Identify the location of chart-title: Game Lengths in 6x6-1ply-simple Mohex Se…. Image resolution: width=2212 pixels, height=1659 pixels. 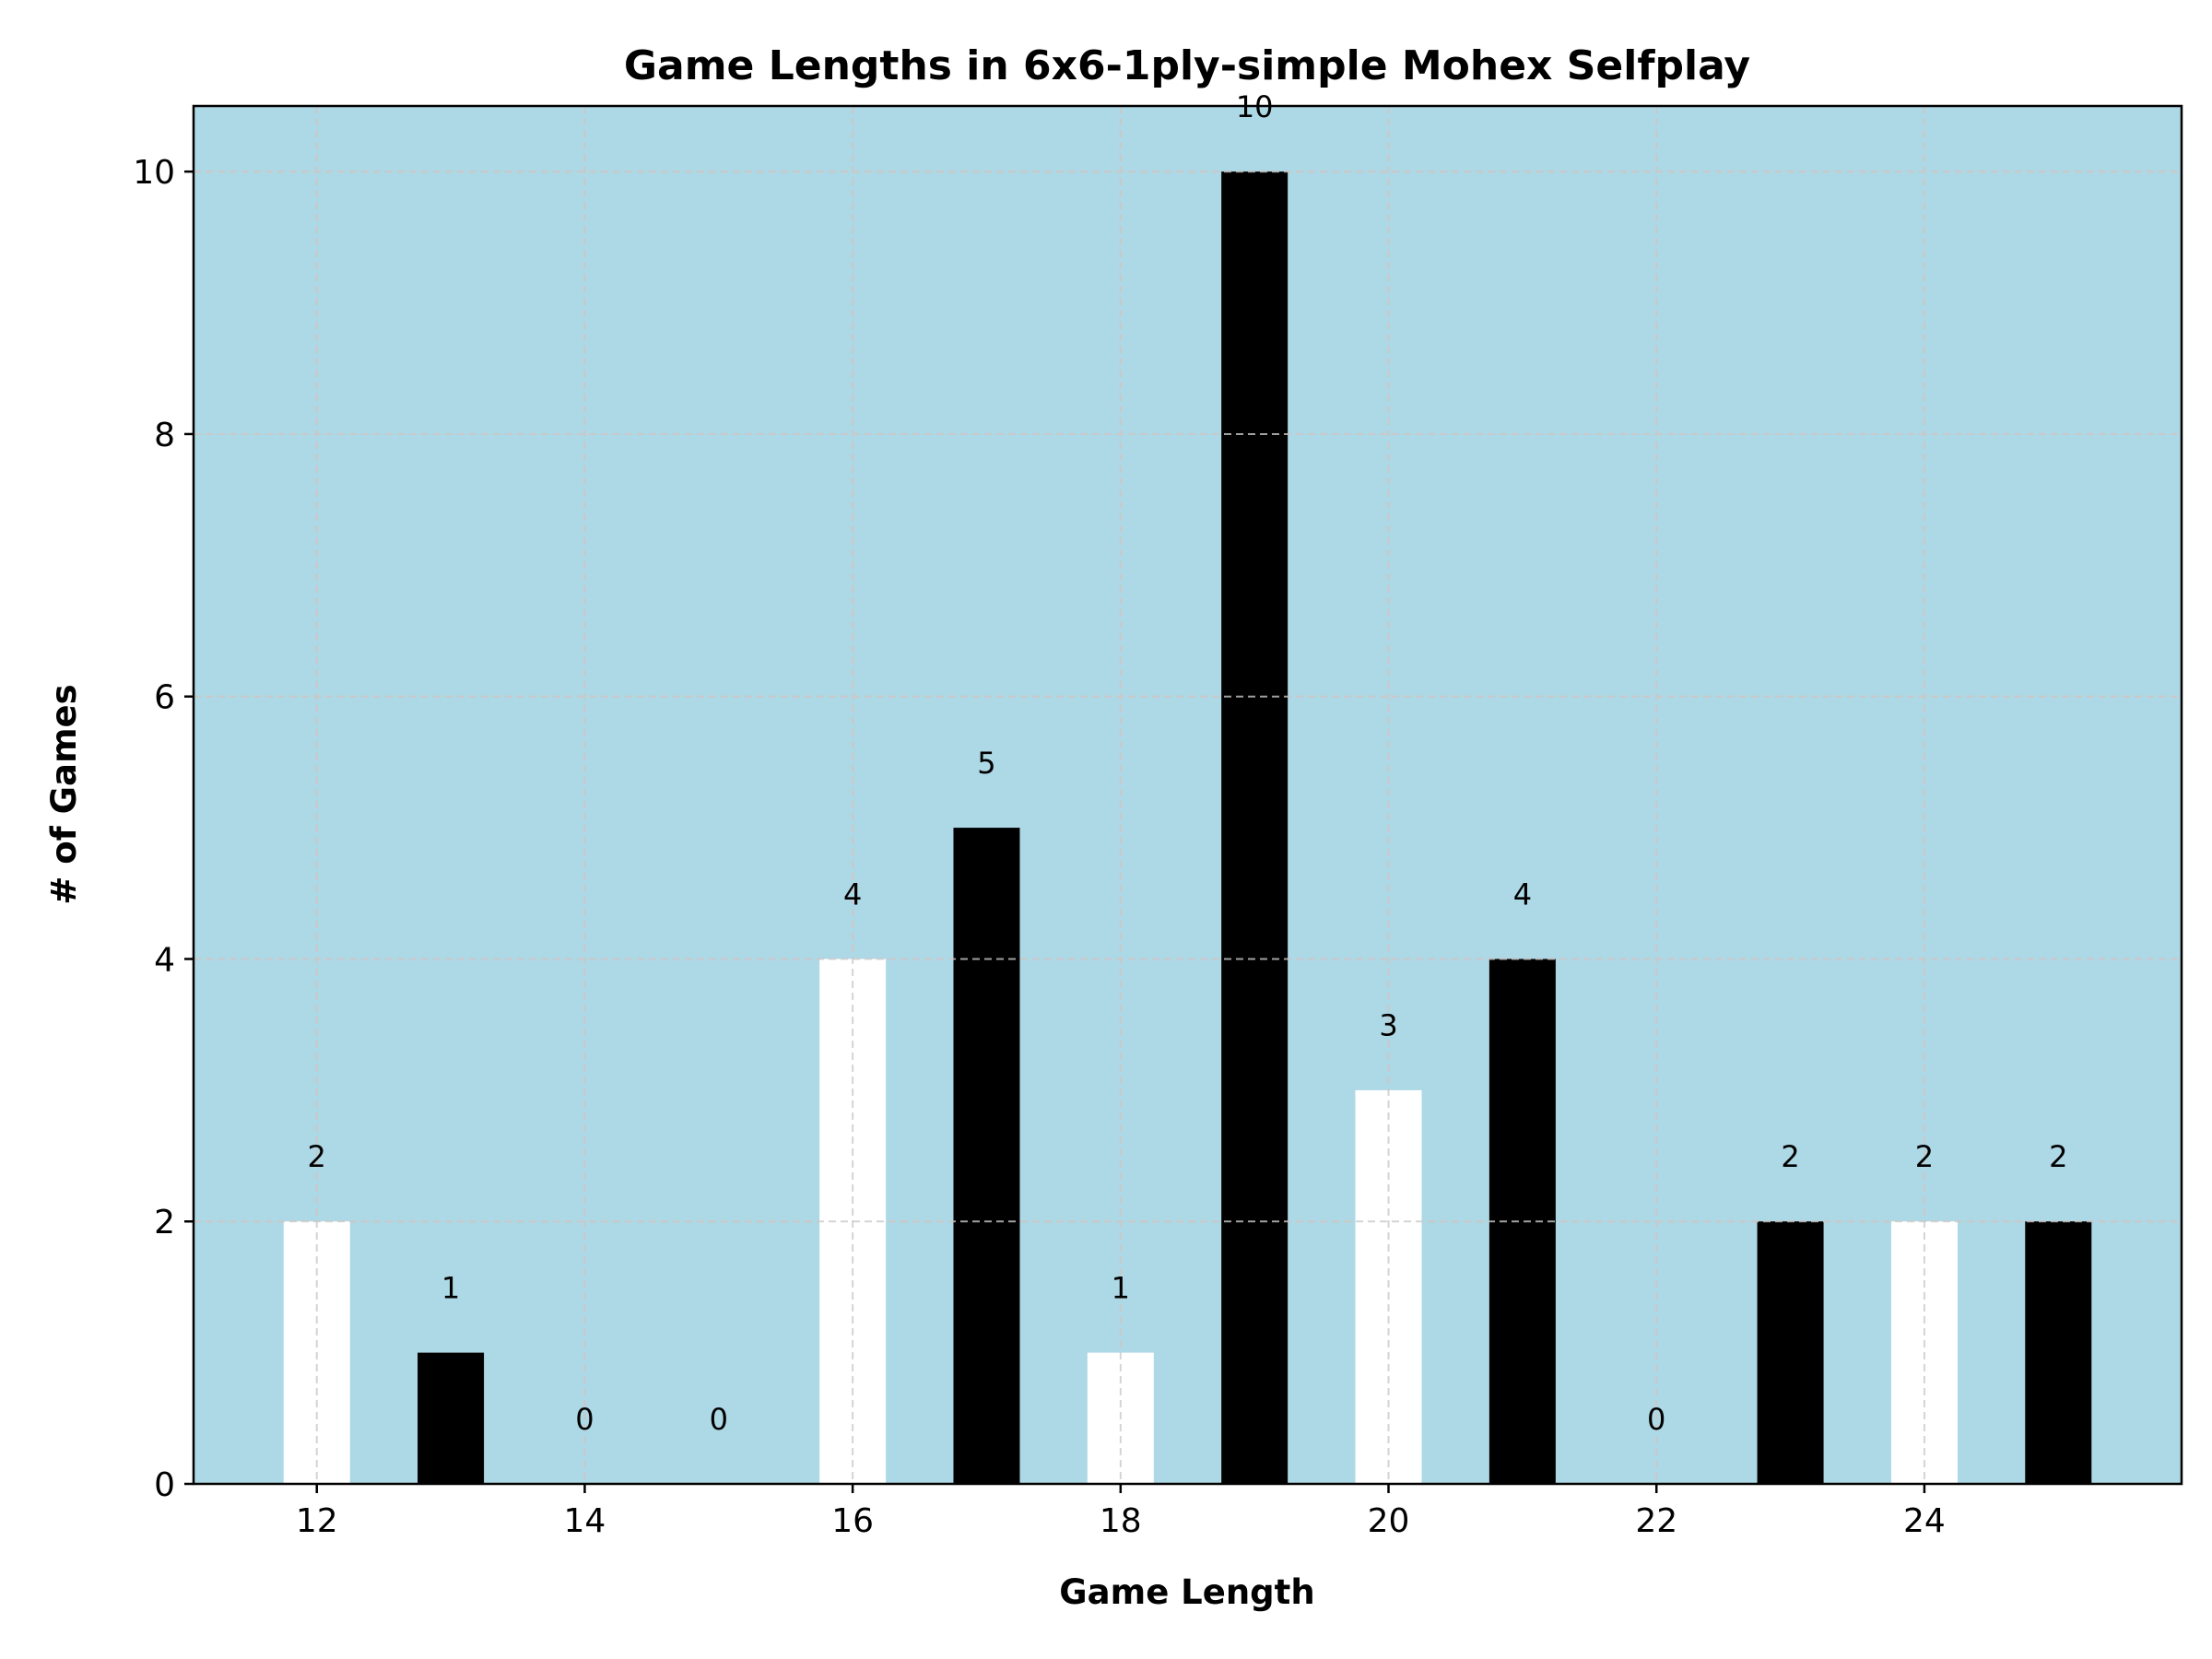
(1187, 65).